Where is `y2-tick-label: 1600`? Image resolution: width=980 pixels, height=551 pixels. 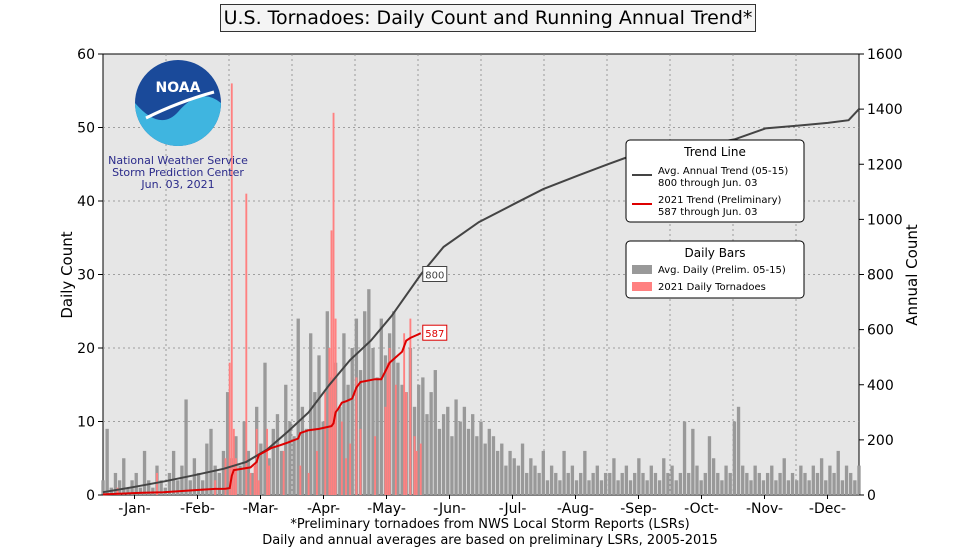 y2-tick-label: 1600 is located at coordinates (885, 55).